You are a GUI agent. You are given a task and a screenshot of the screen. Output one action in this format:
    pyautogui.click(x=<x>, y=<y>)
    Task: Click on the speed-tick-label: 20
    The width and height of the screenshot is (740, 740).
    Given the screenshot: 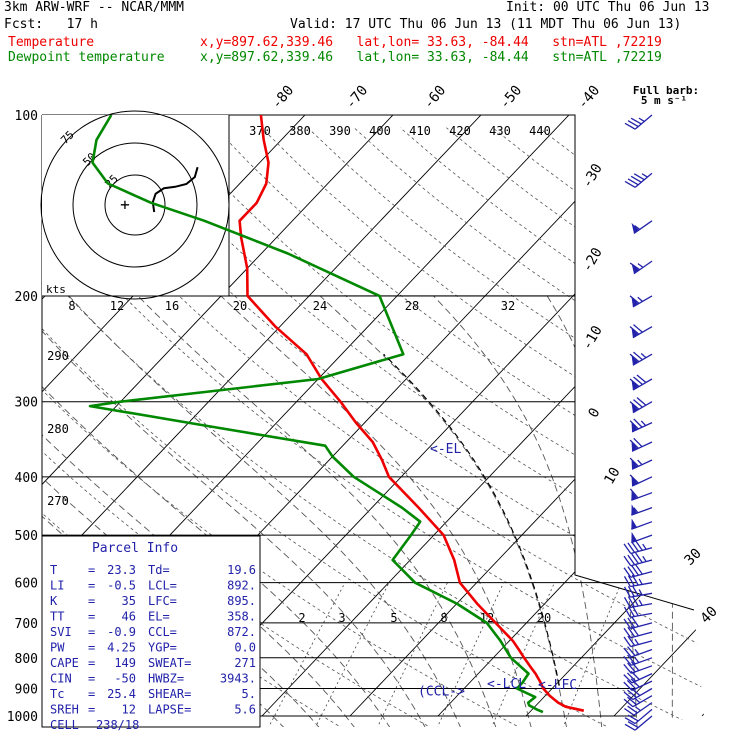 What is the action you would take?
    pyautogui.click(x=240, y=306)
    